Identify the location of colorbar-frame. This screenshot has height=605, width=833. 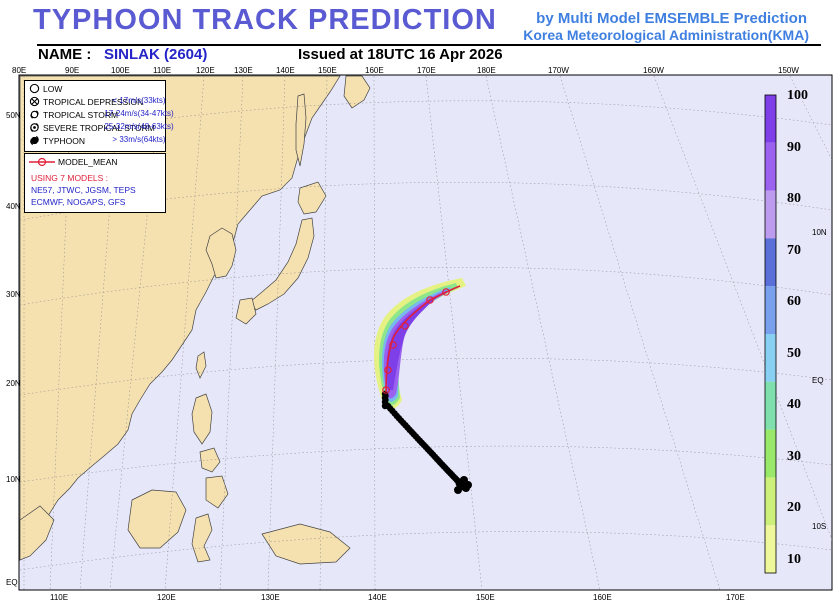
(770, 334).